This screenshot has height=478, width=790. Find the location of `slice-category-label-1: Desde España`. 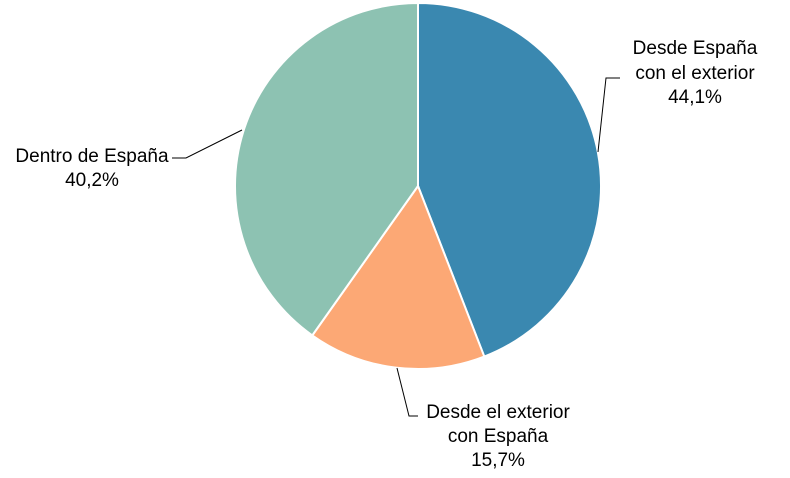

slice-category-label-1: Desde España is located at coordinates (695, 48).